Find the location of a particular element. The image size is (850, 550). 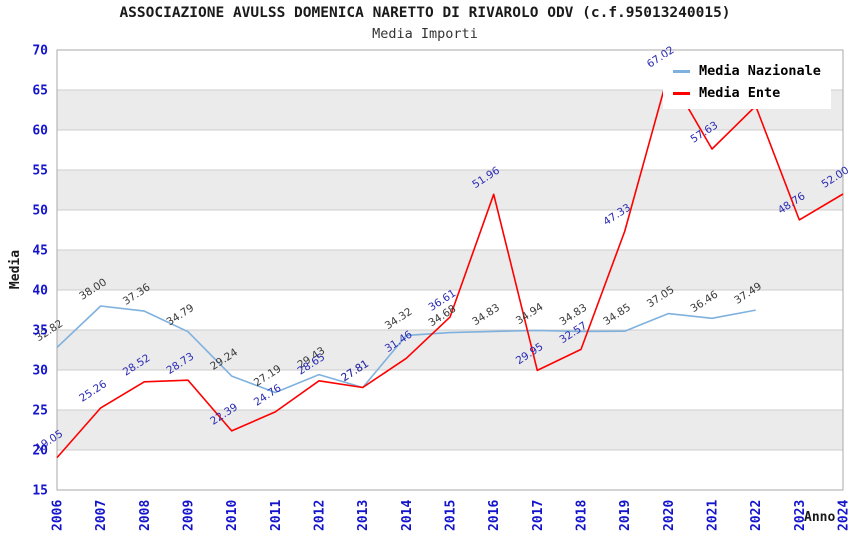

y-tick-label: 20 is located at coordinates (40, 451).